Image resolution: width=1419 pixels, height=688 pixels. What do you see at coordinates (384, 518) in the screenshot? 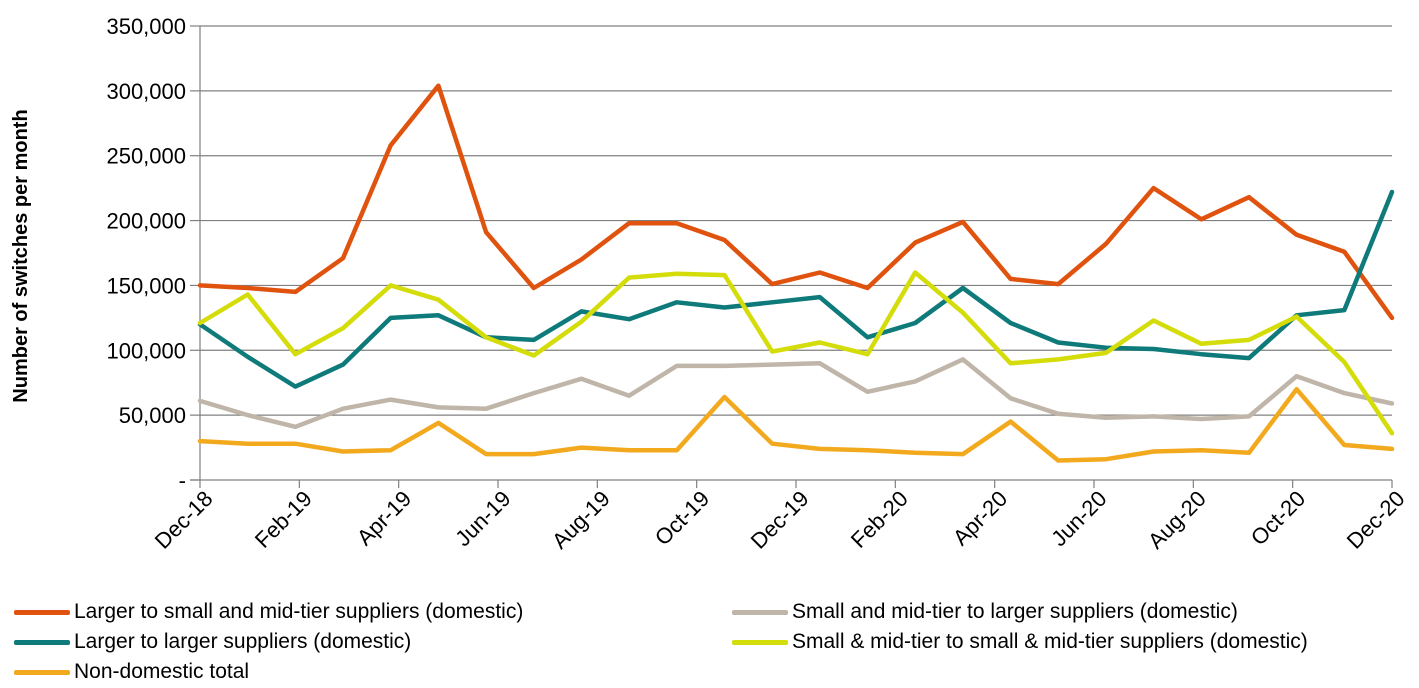
I see `x-tick-label: Apr-19` at bounding box center [384, 518].